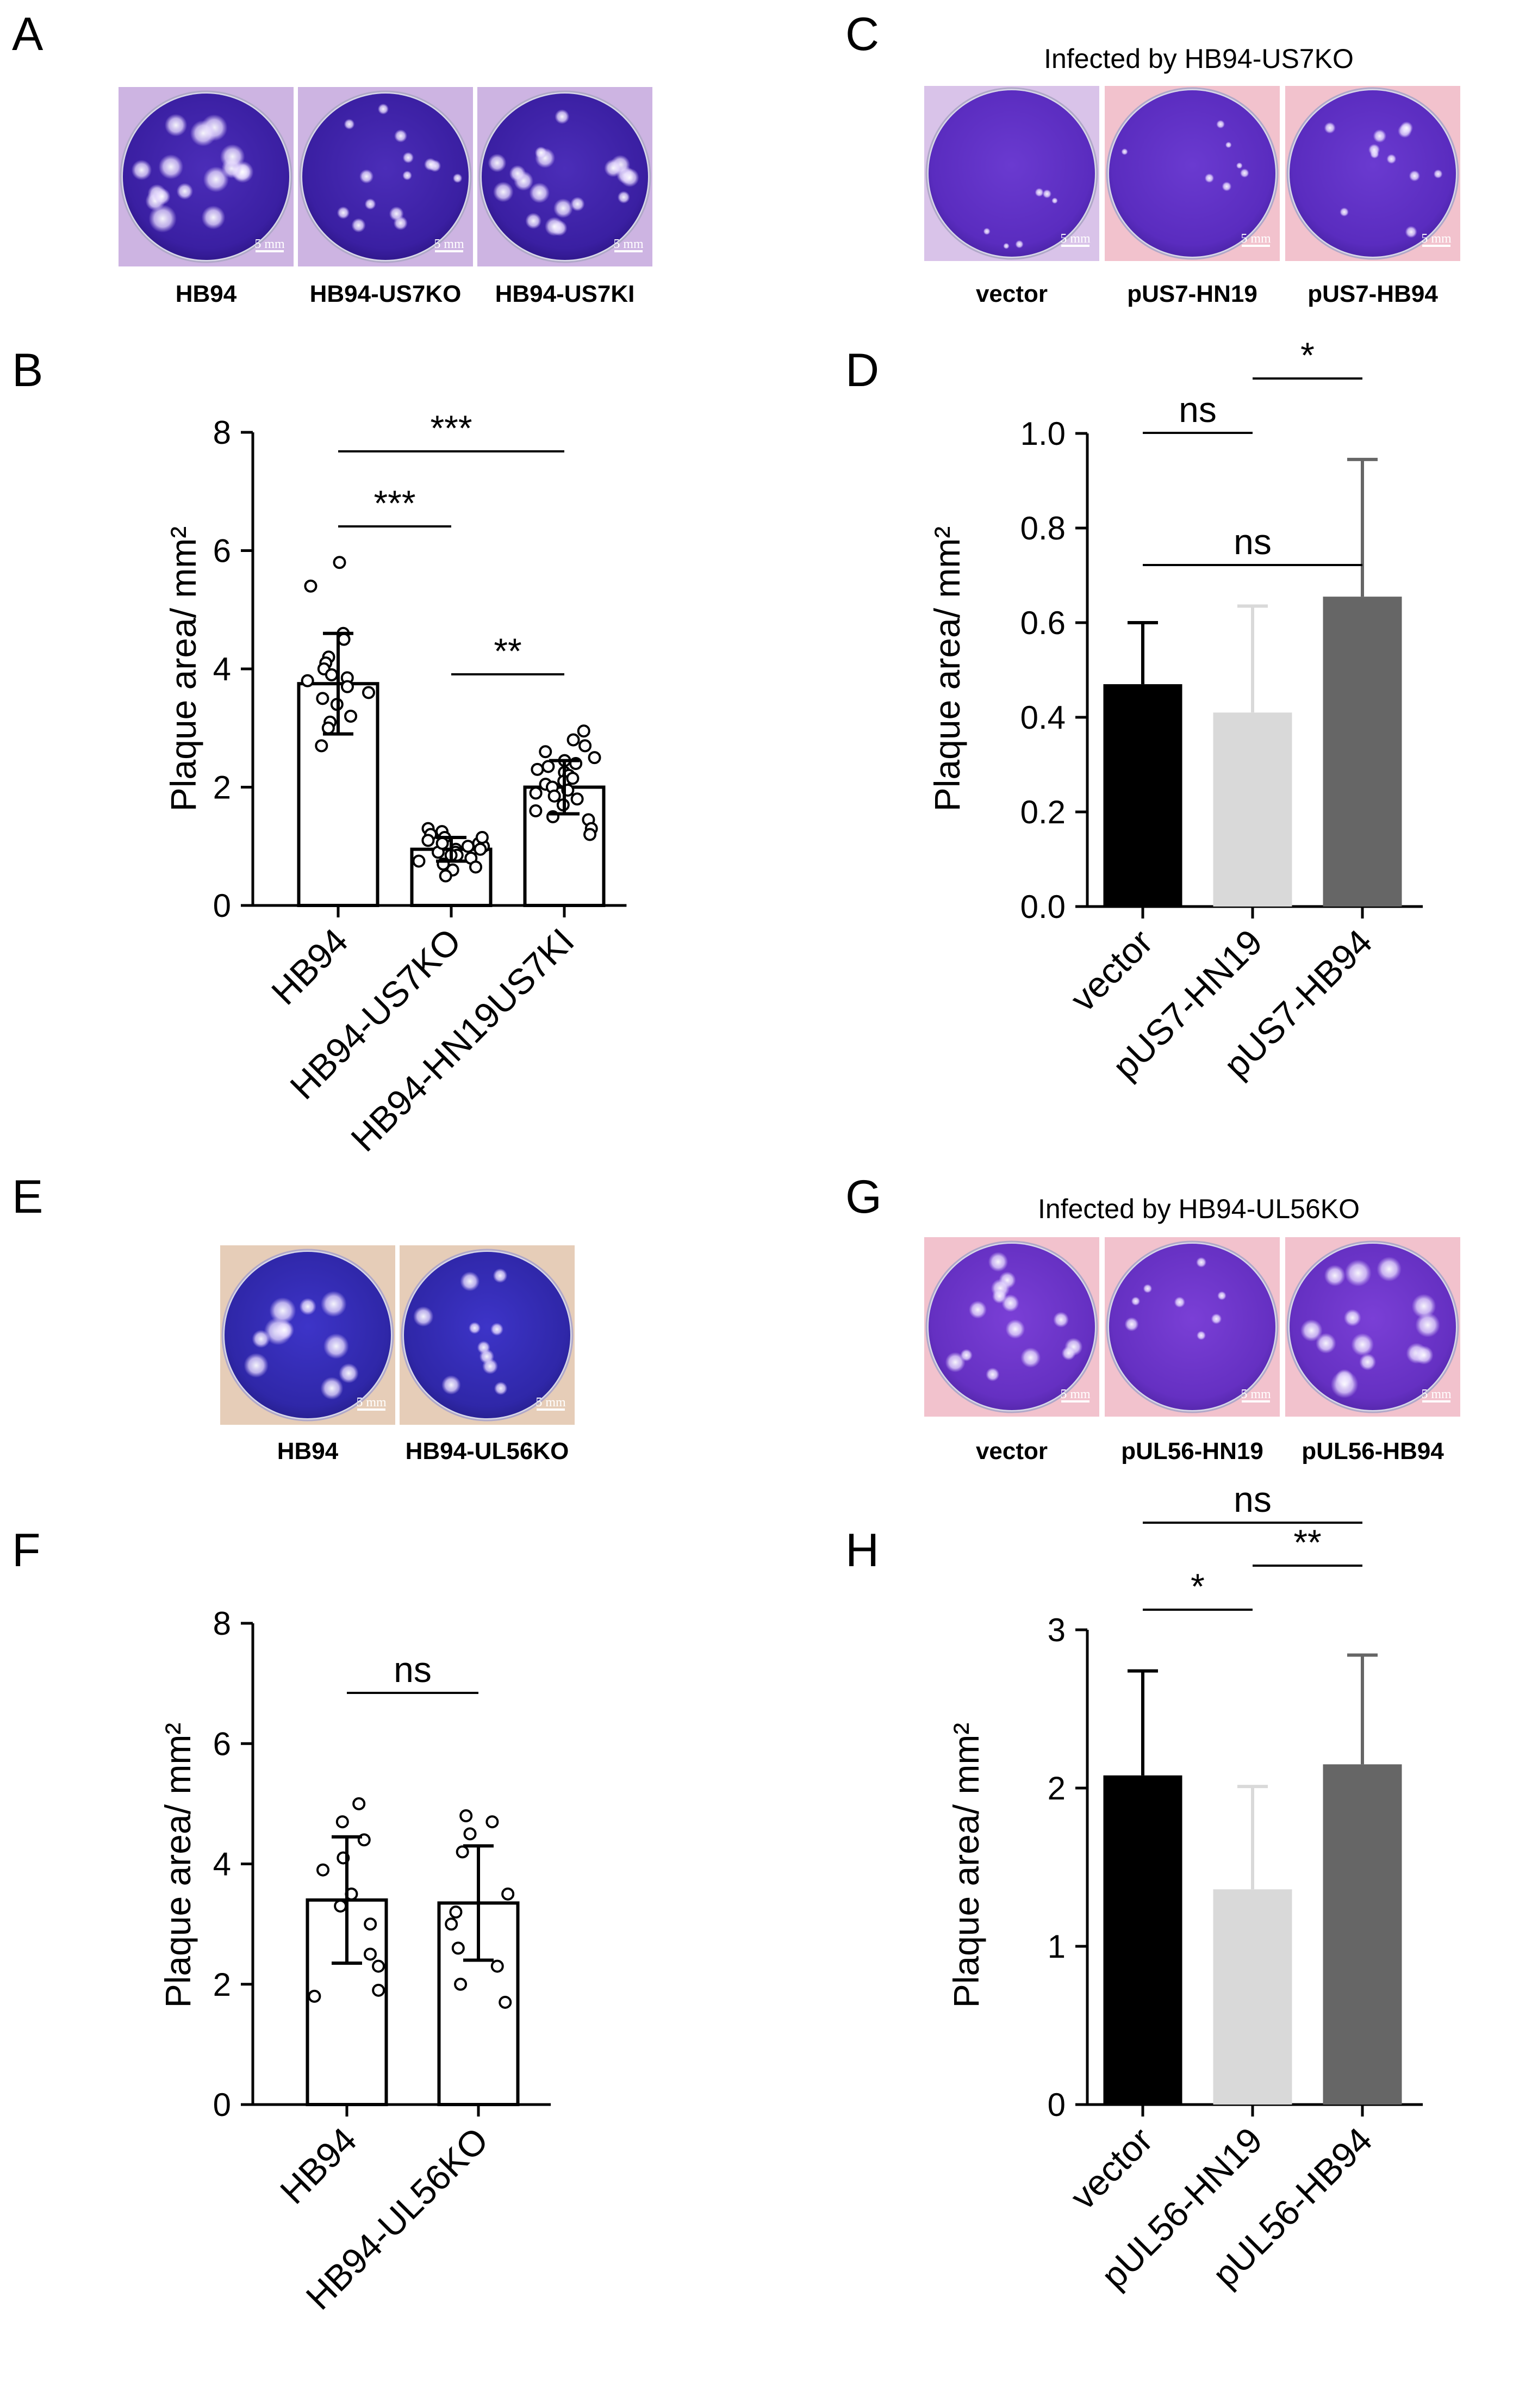  What do you see at coordinates (966, 1866) in the screenshot?
I see `y-axis-label-h: Plaque area/ mm²` at bounding box center [966, 1866].